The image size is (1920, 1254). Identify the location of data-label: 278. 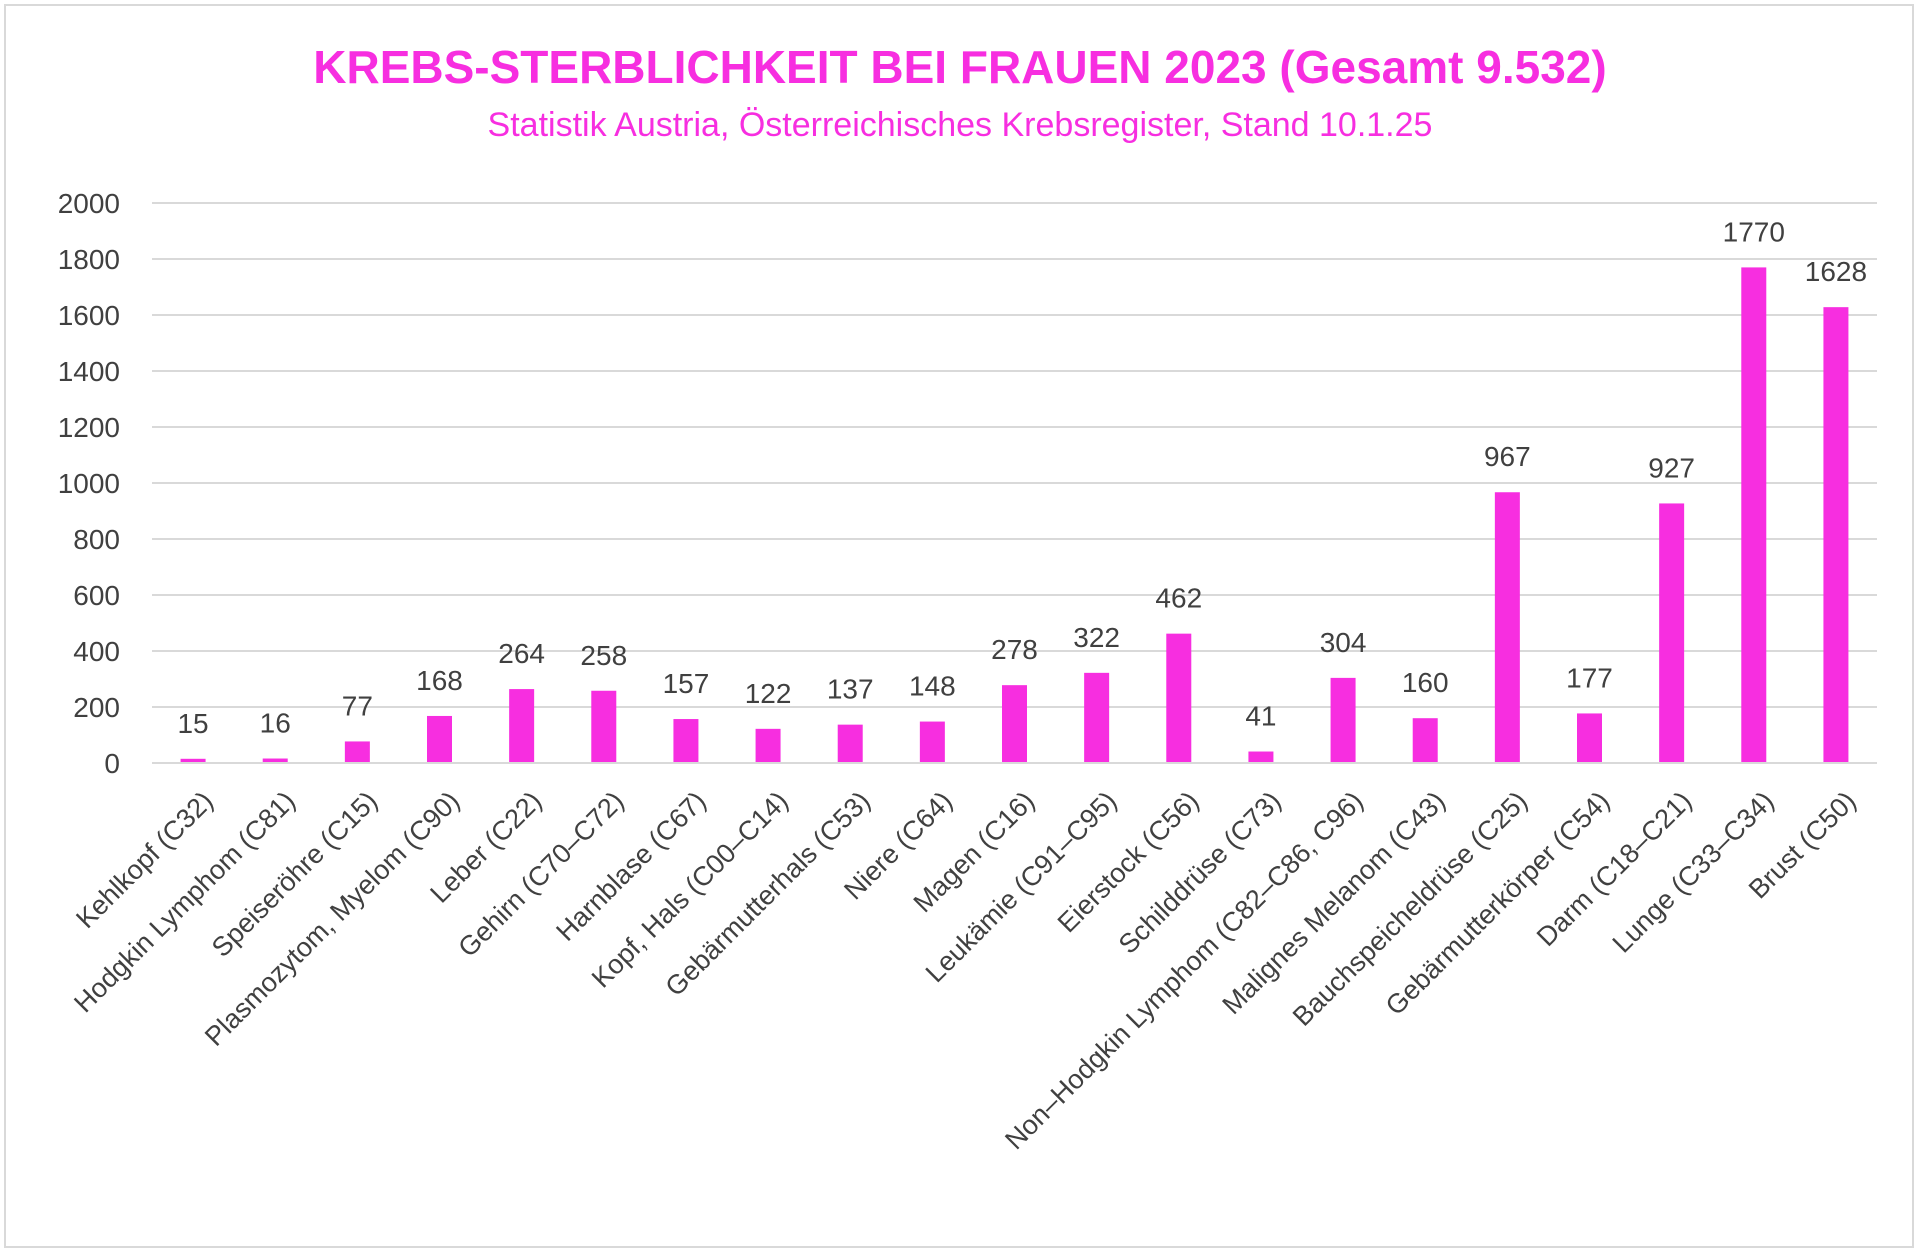
(1014, 649).